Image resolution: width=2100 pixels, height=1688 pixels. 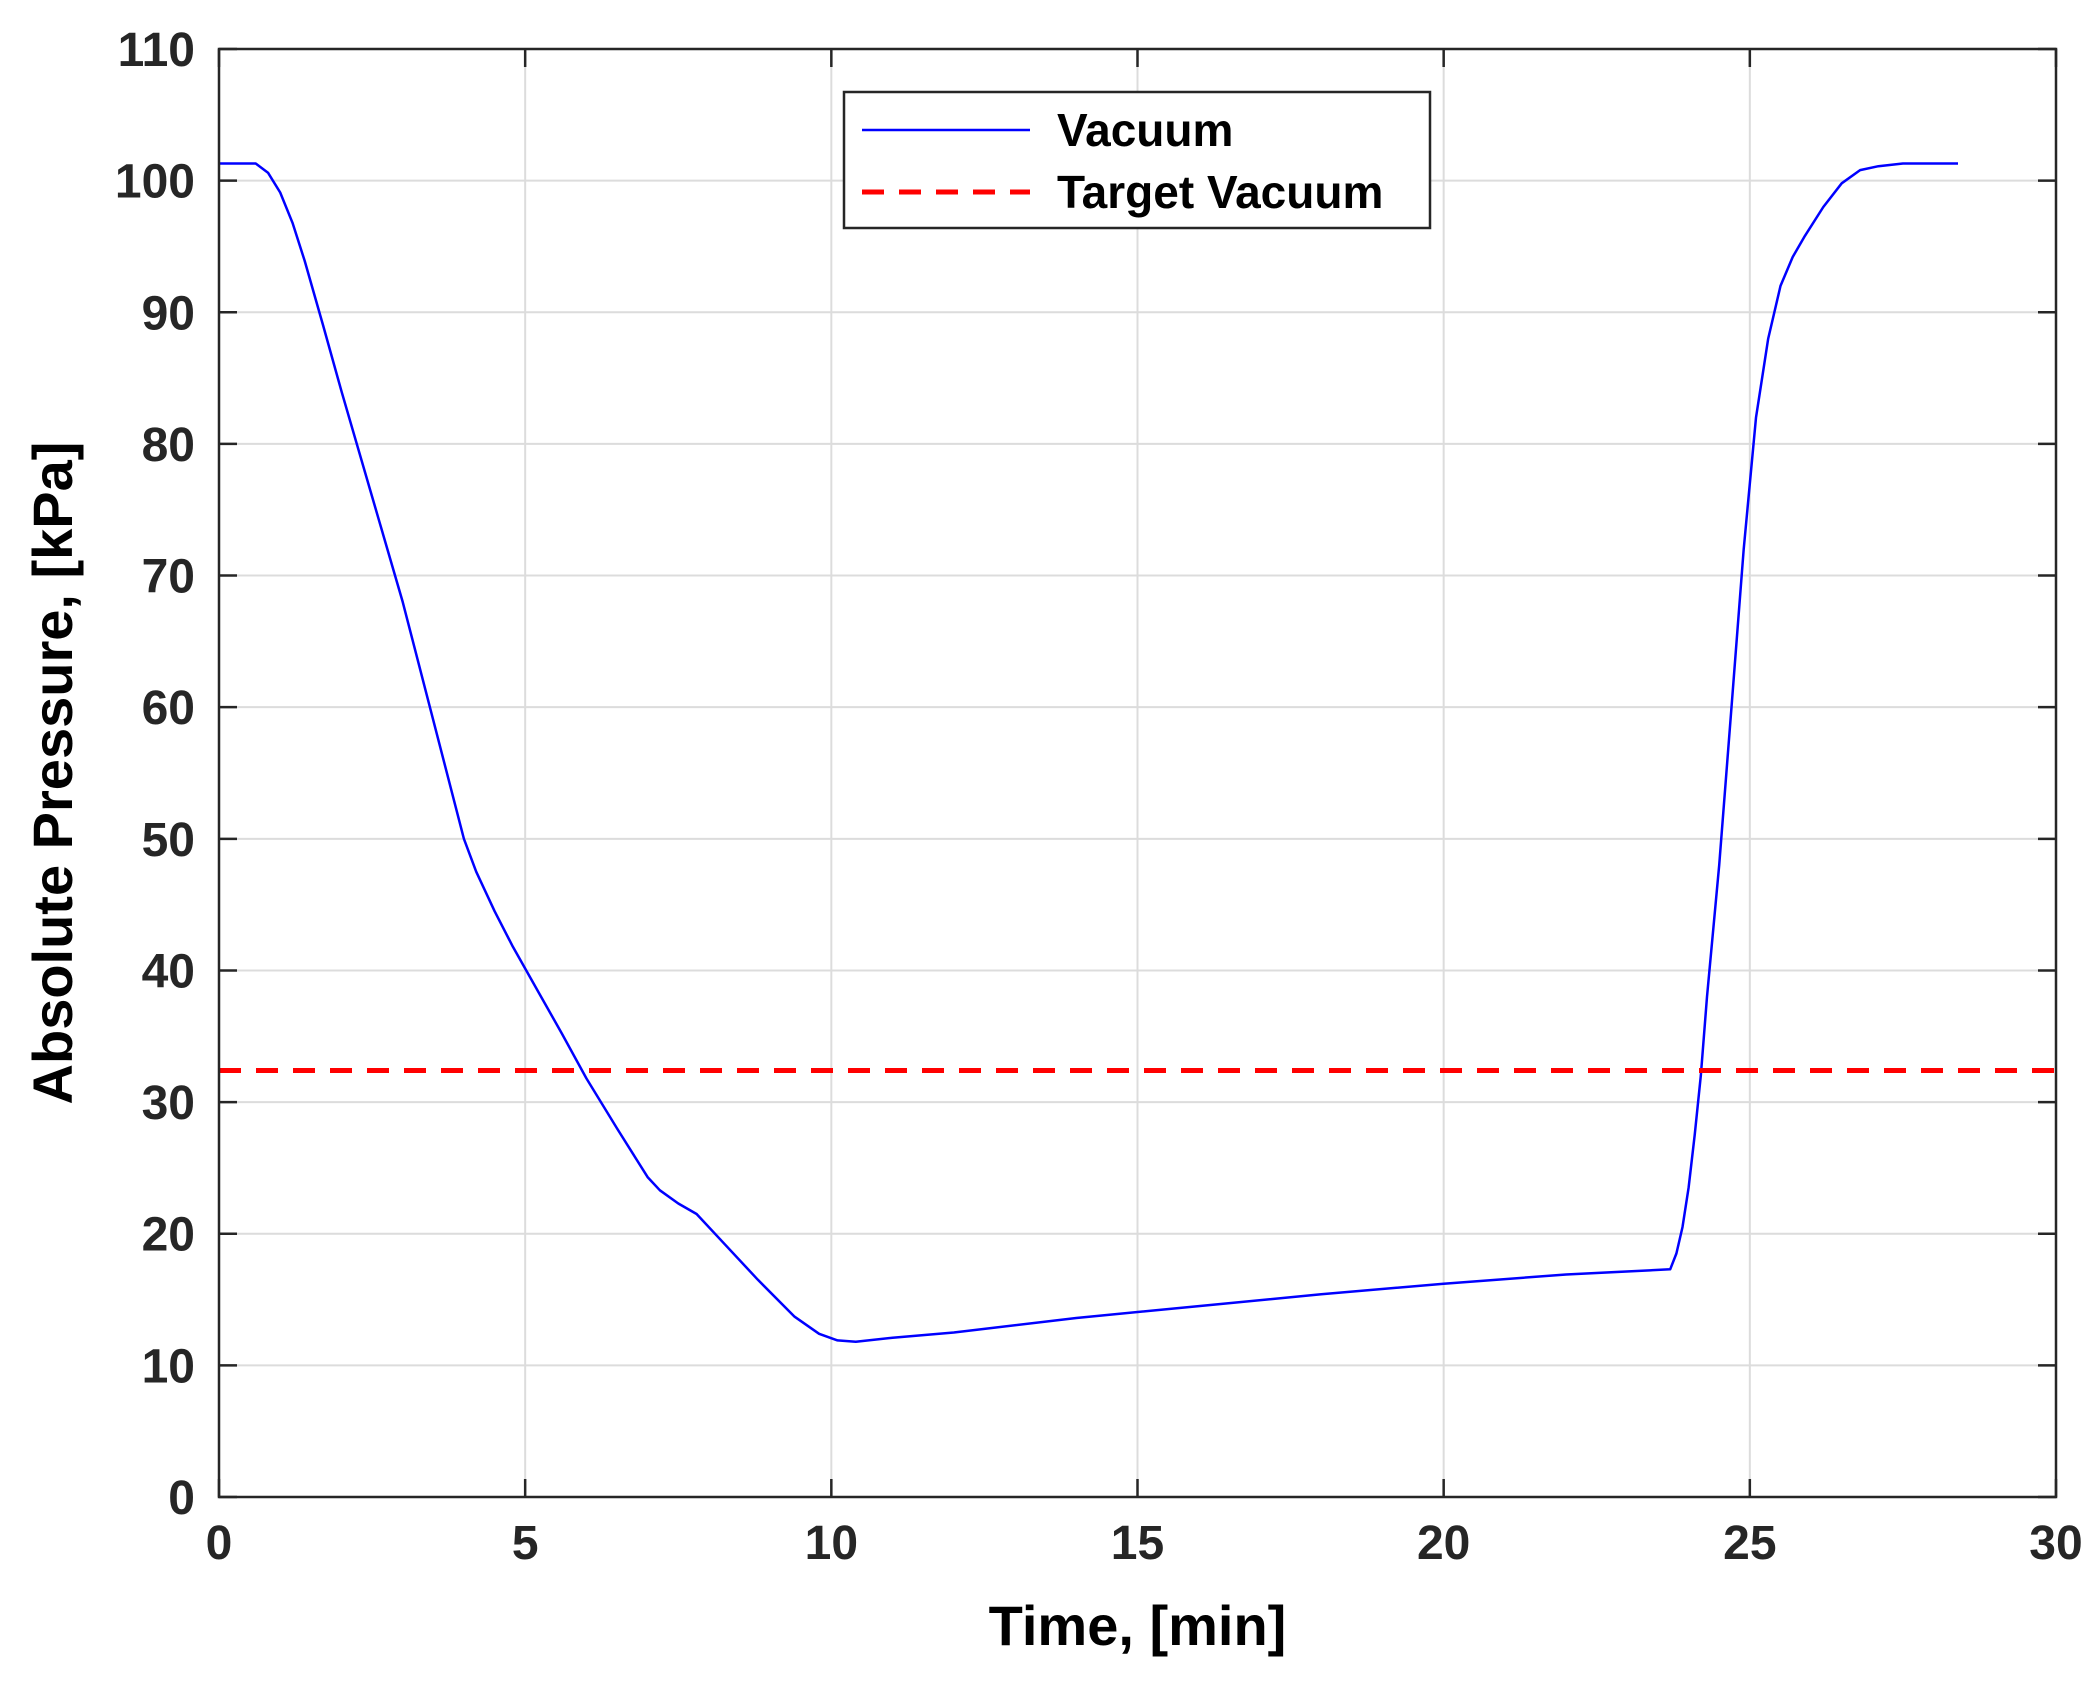 I want to click on legend: Vacuum Target Vacuum, so click(x=1137, y=160).